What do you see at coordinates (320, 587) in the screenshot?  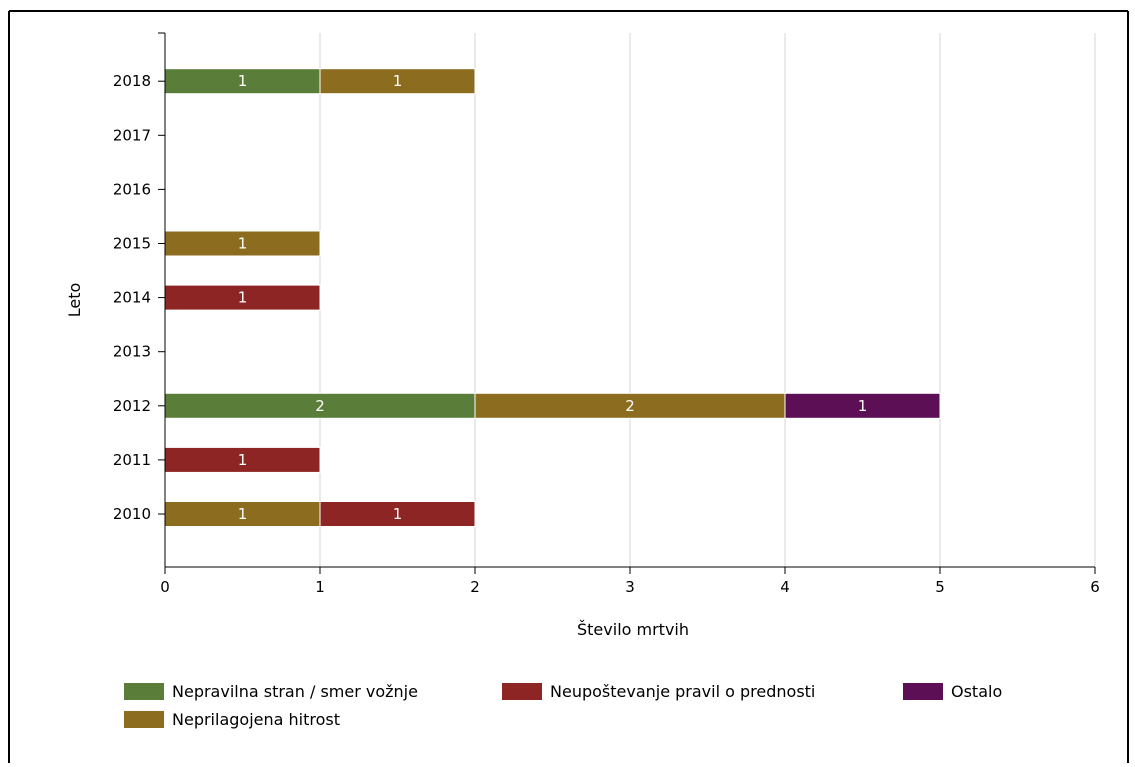 I see `x-tick-label-1: 1` at bounding box center [320, 587].